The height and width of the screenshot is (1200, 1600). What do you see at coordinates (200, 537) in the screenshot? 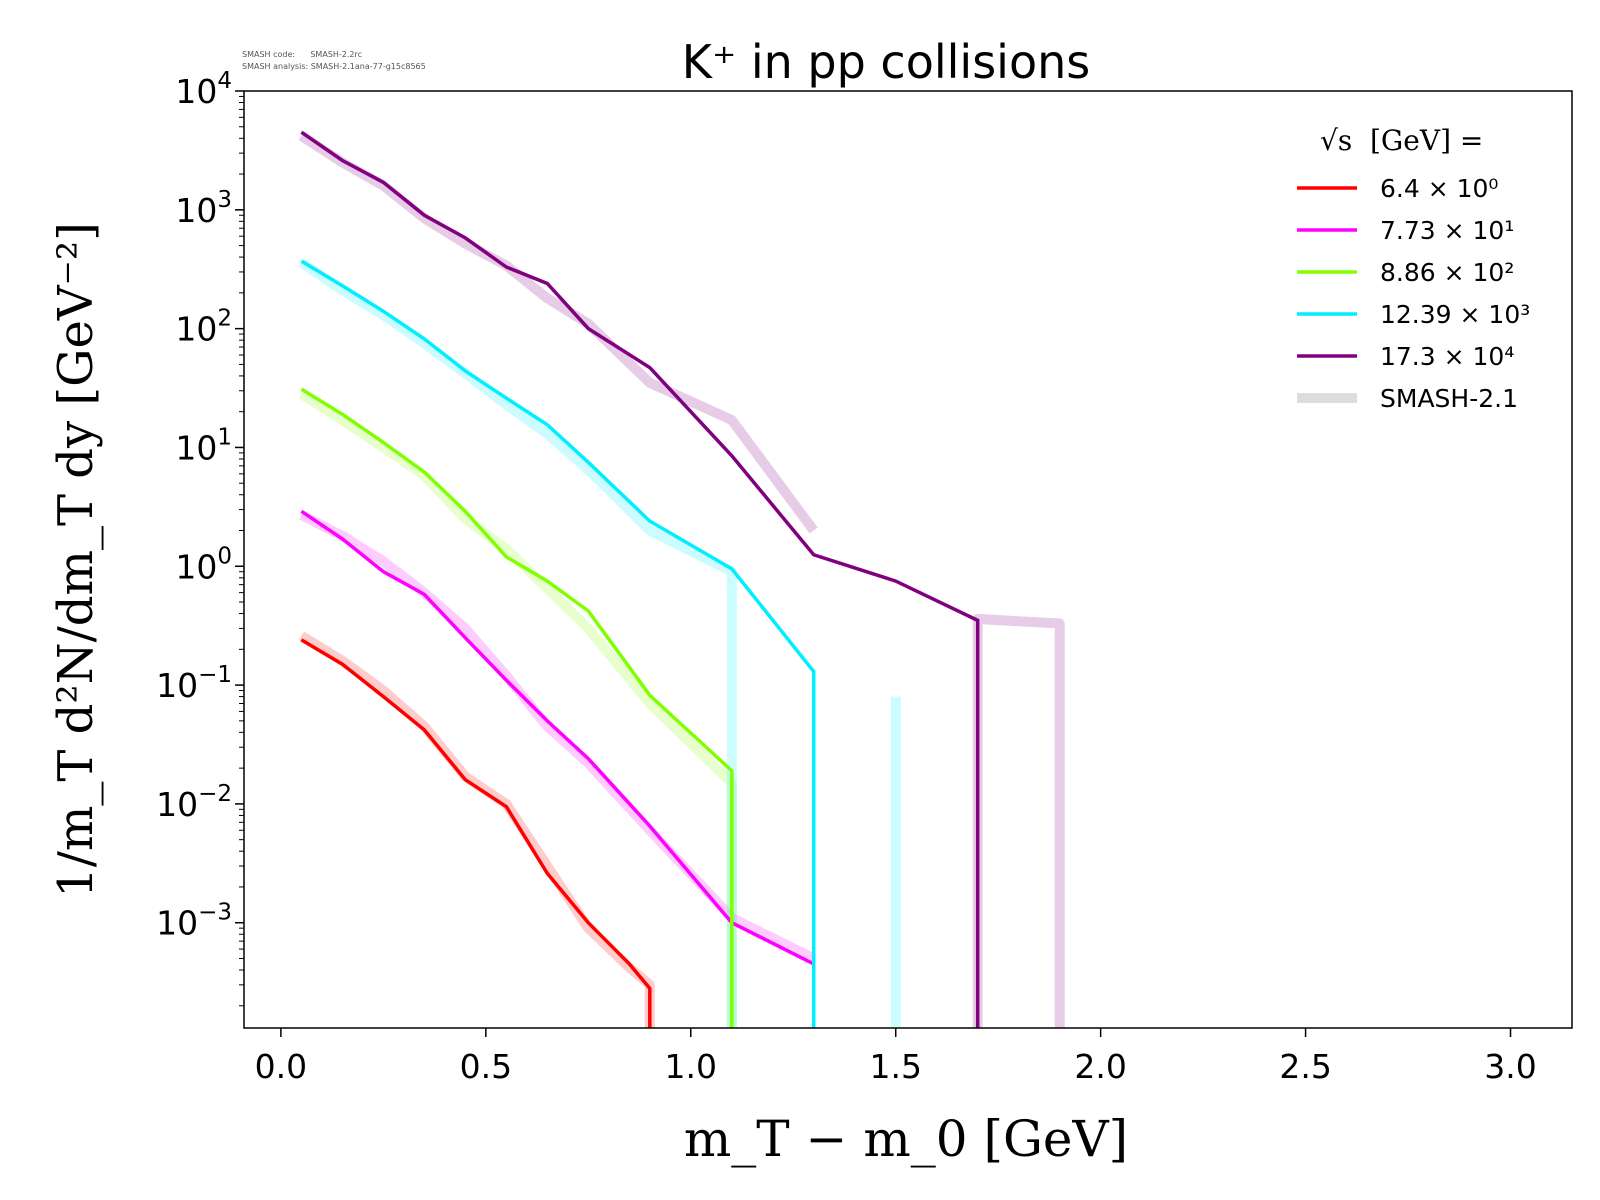
I see `y-axis: 10⁴ 10³ 10² 10¹ 10⁰ 10⁻¹ 10⁻² 10⁻³` at bounding box center [200, 537].